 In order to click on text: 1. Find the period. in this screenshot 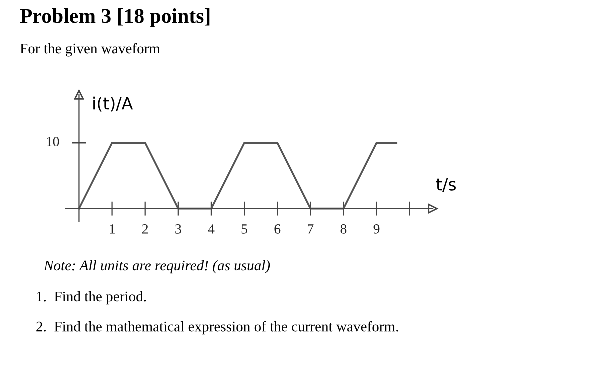, I will do `click(91, 298)`.